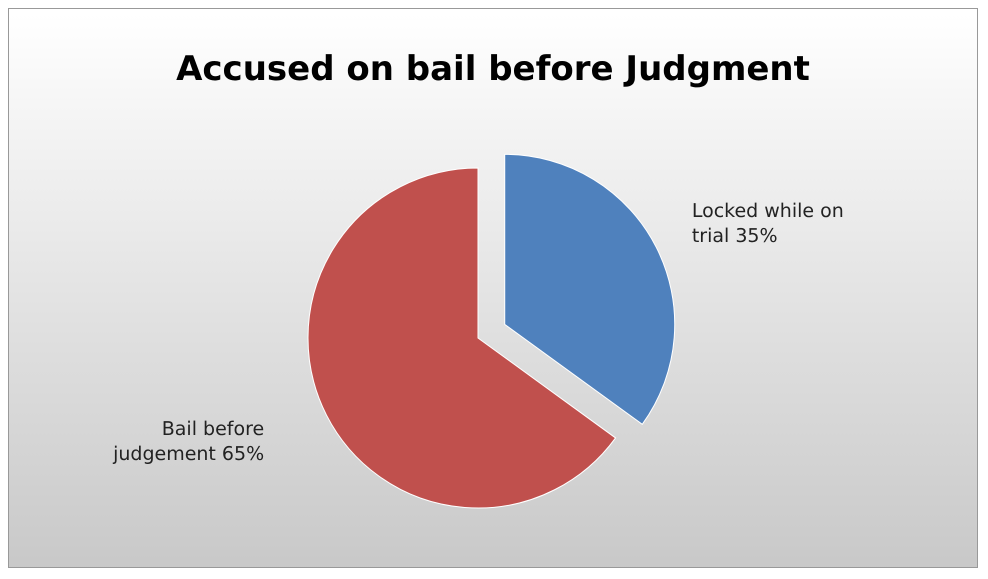 Image resolution: width=988 pixels, height=579 pixels. Describe the element at coordinates (188, 441) in the screenshot. I see `slice-label: Bail before judgement 65%` at that location.